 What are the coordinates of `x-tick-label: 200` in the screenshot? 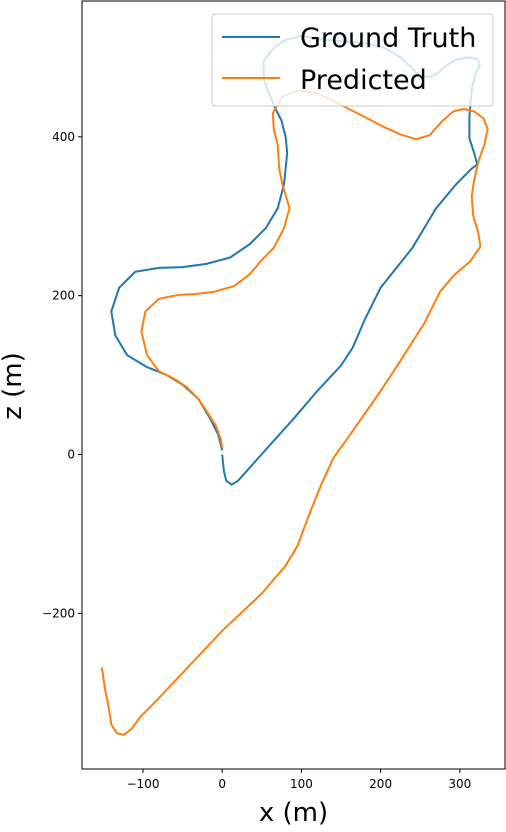 It's located at (380, 784).